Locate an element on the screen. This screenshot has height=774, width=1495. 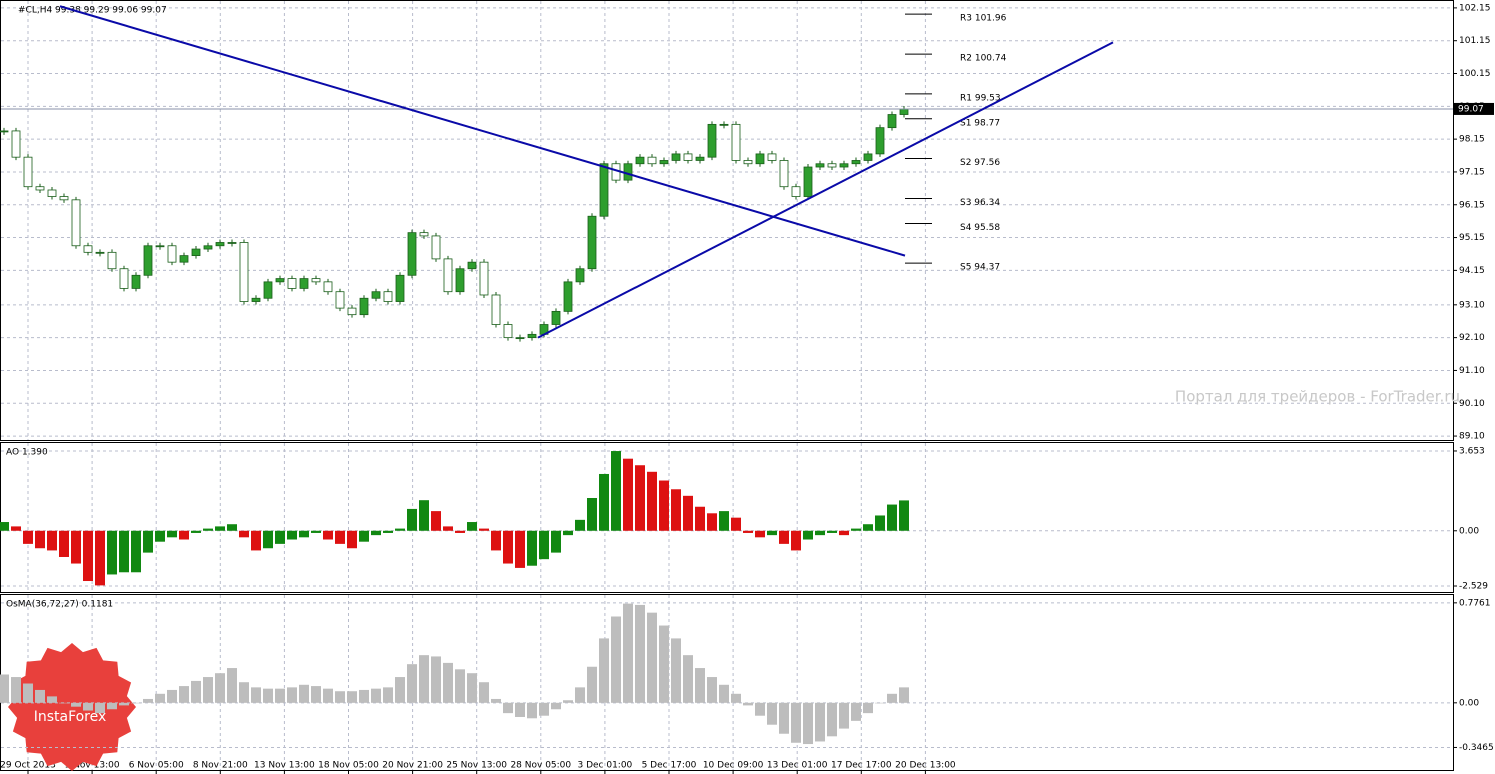
pivot-label: S3 96.34 is located at coordinates (980, 203).